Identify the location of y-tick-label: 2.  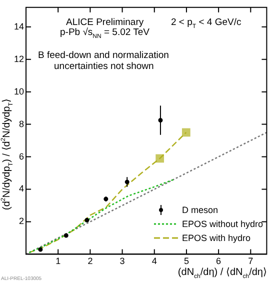
(21, 221).